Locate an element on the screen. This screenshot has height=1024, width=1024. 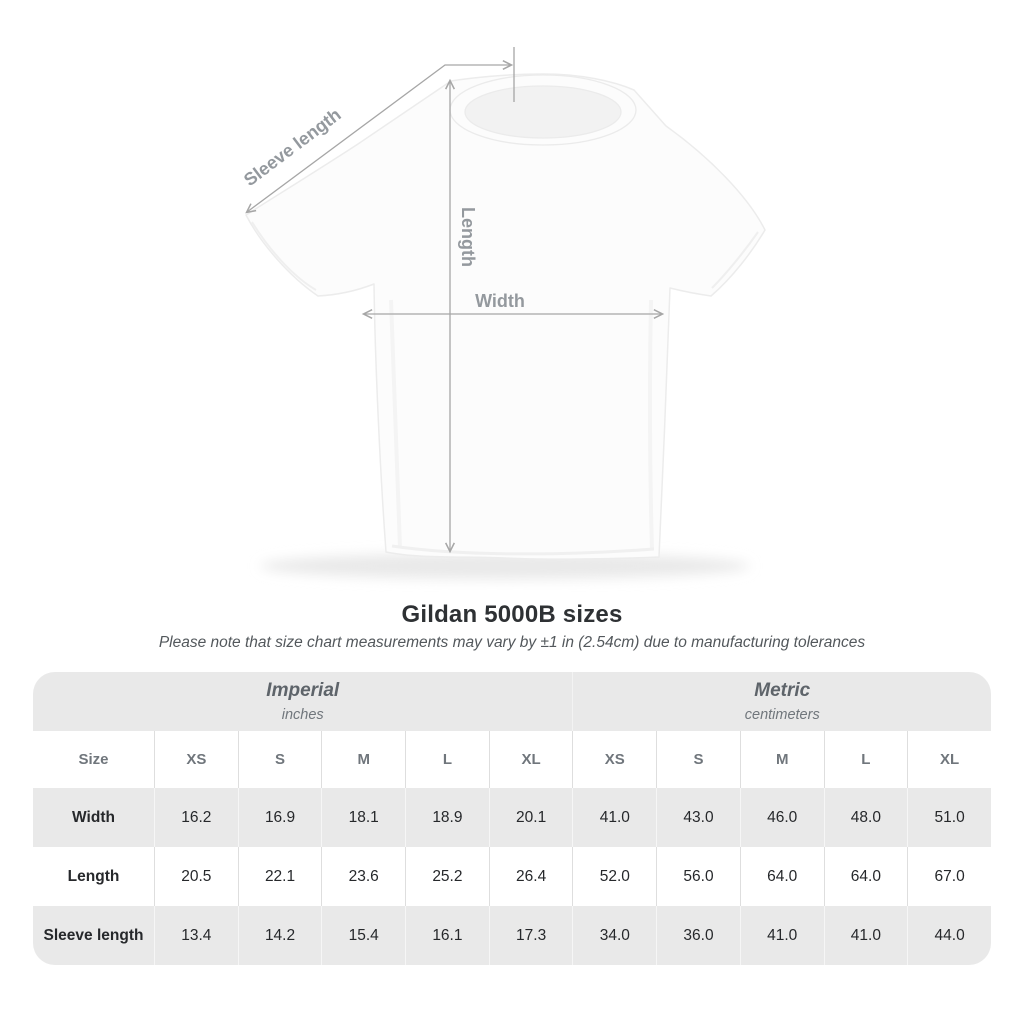
value-cell: 15.4 is located at coordinates (363, 935).